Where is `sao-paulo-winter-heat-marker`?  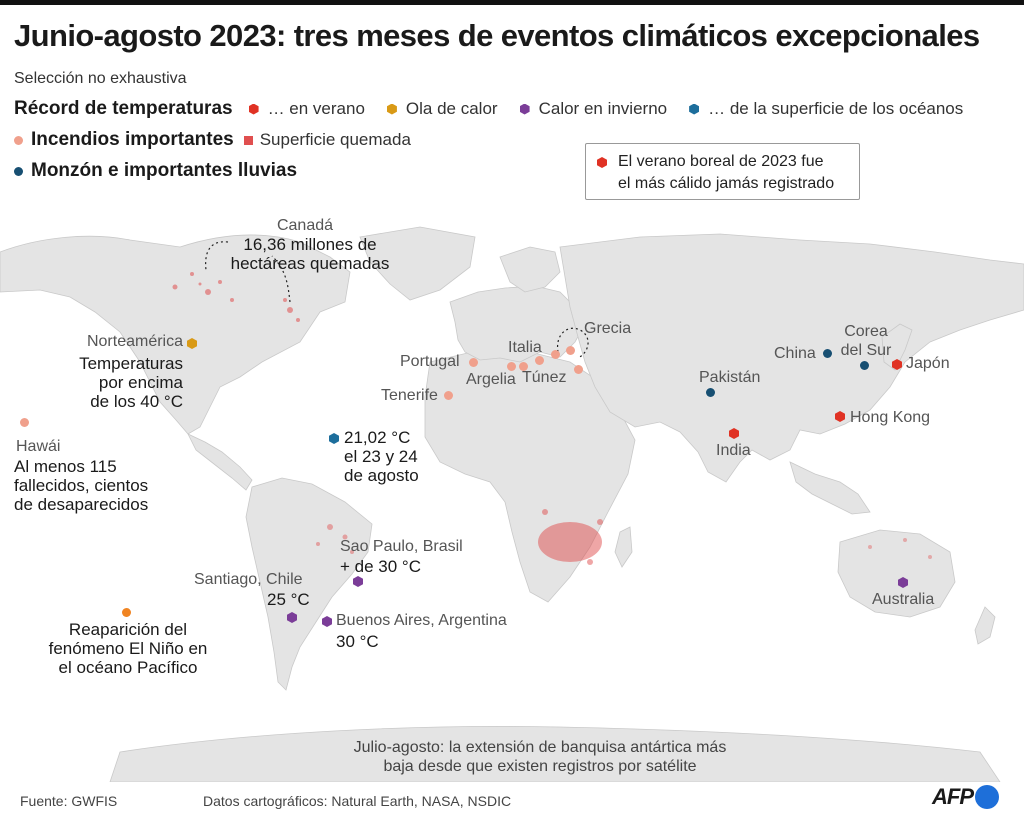
sao-paulo-winter-heat-marker is located at coordinates (358, 581).